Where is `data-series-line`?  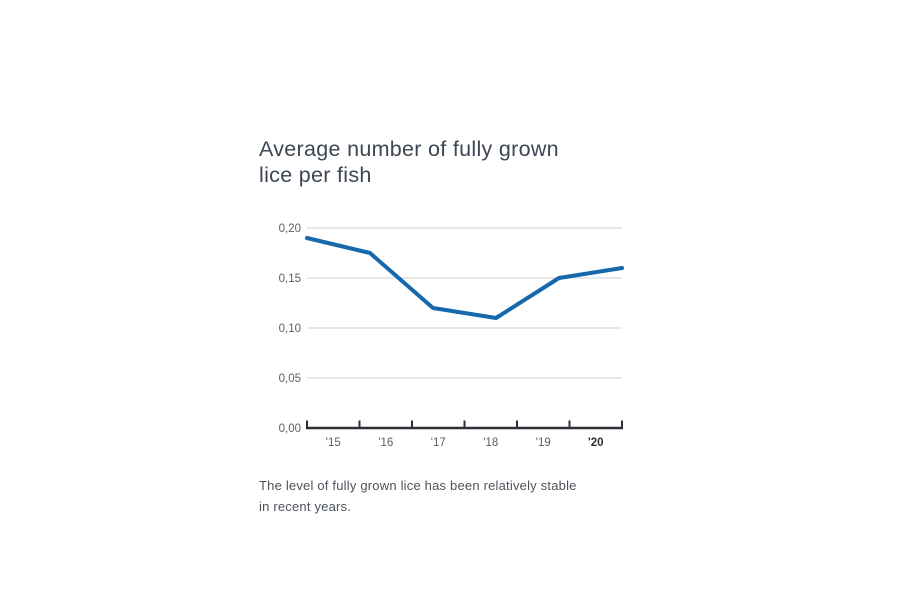
data-series-line is located at coordinates (464, 278).